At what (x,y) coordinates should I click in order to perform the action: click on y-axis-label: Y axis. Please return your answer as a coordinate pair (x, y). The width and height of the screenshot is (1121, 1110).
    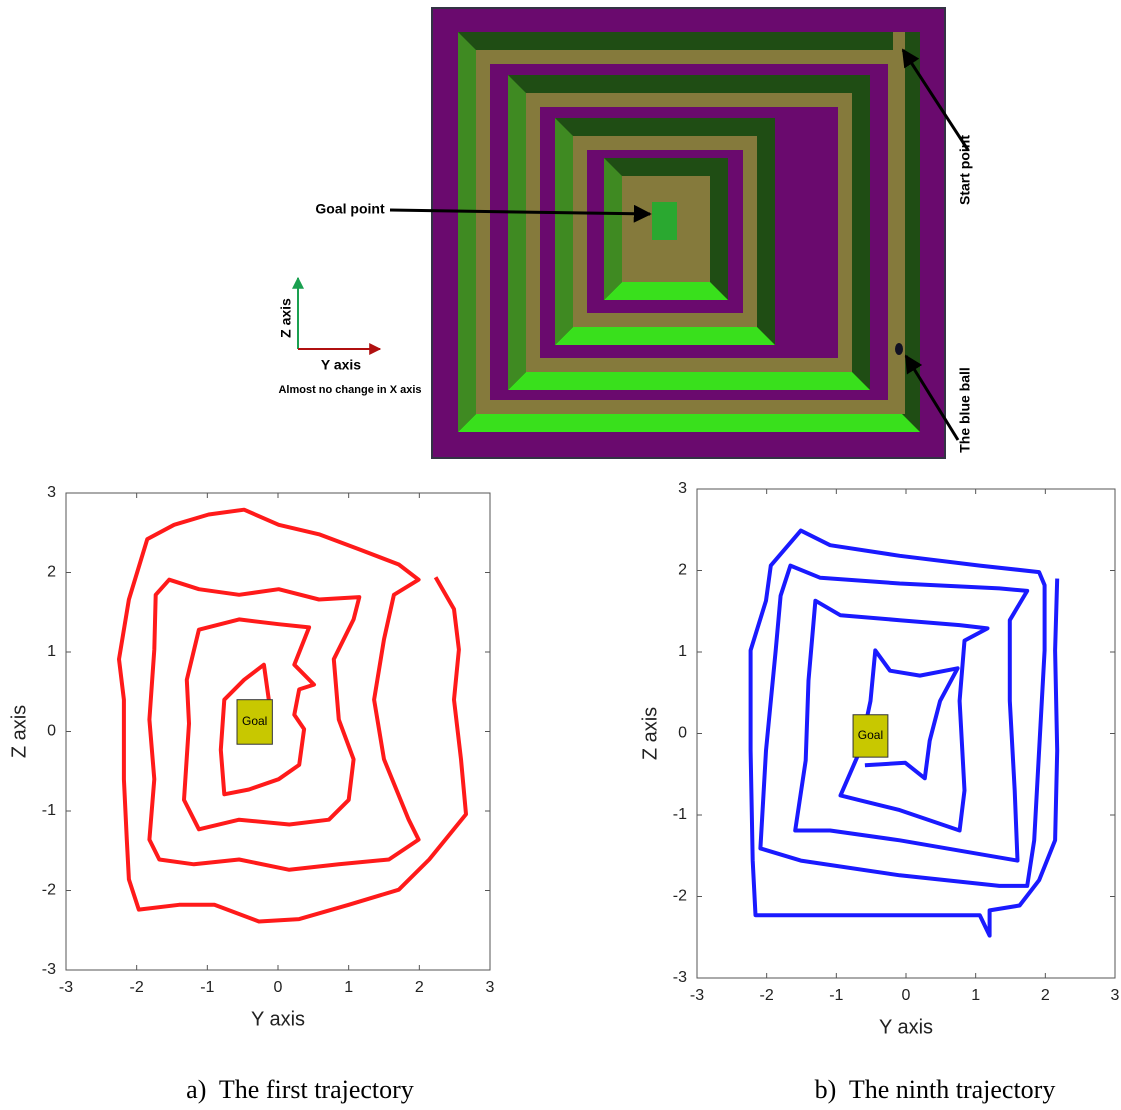
    Looking at the image, I should click on (341, 365).